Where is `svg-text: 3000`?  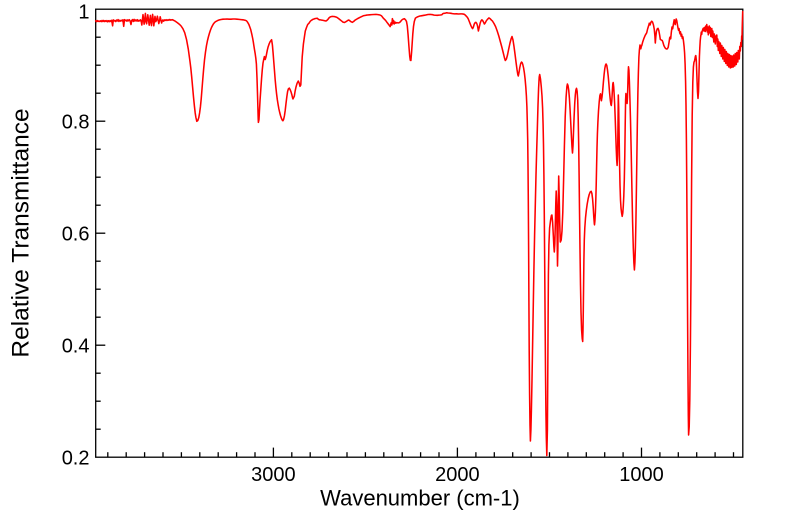
svg-text: 3000 is located at coordinates (273, 475).